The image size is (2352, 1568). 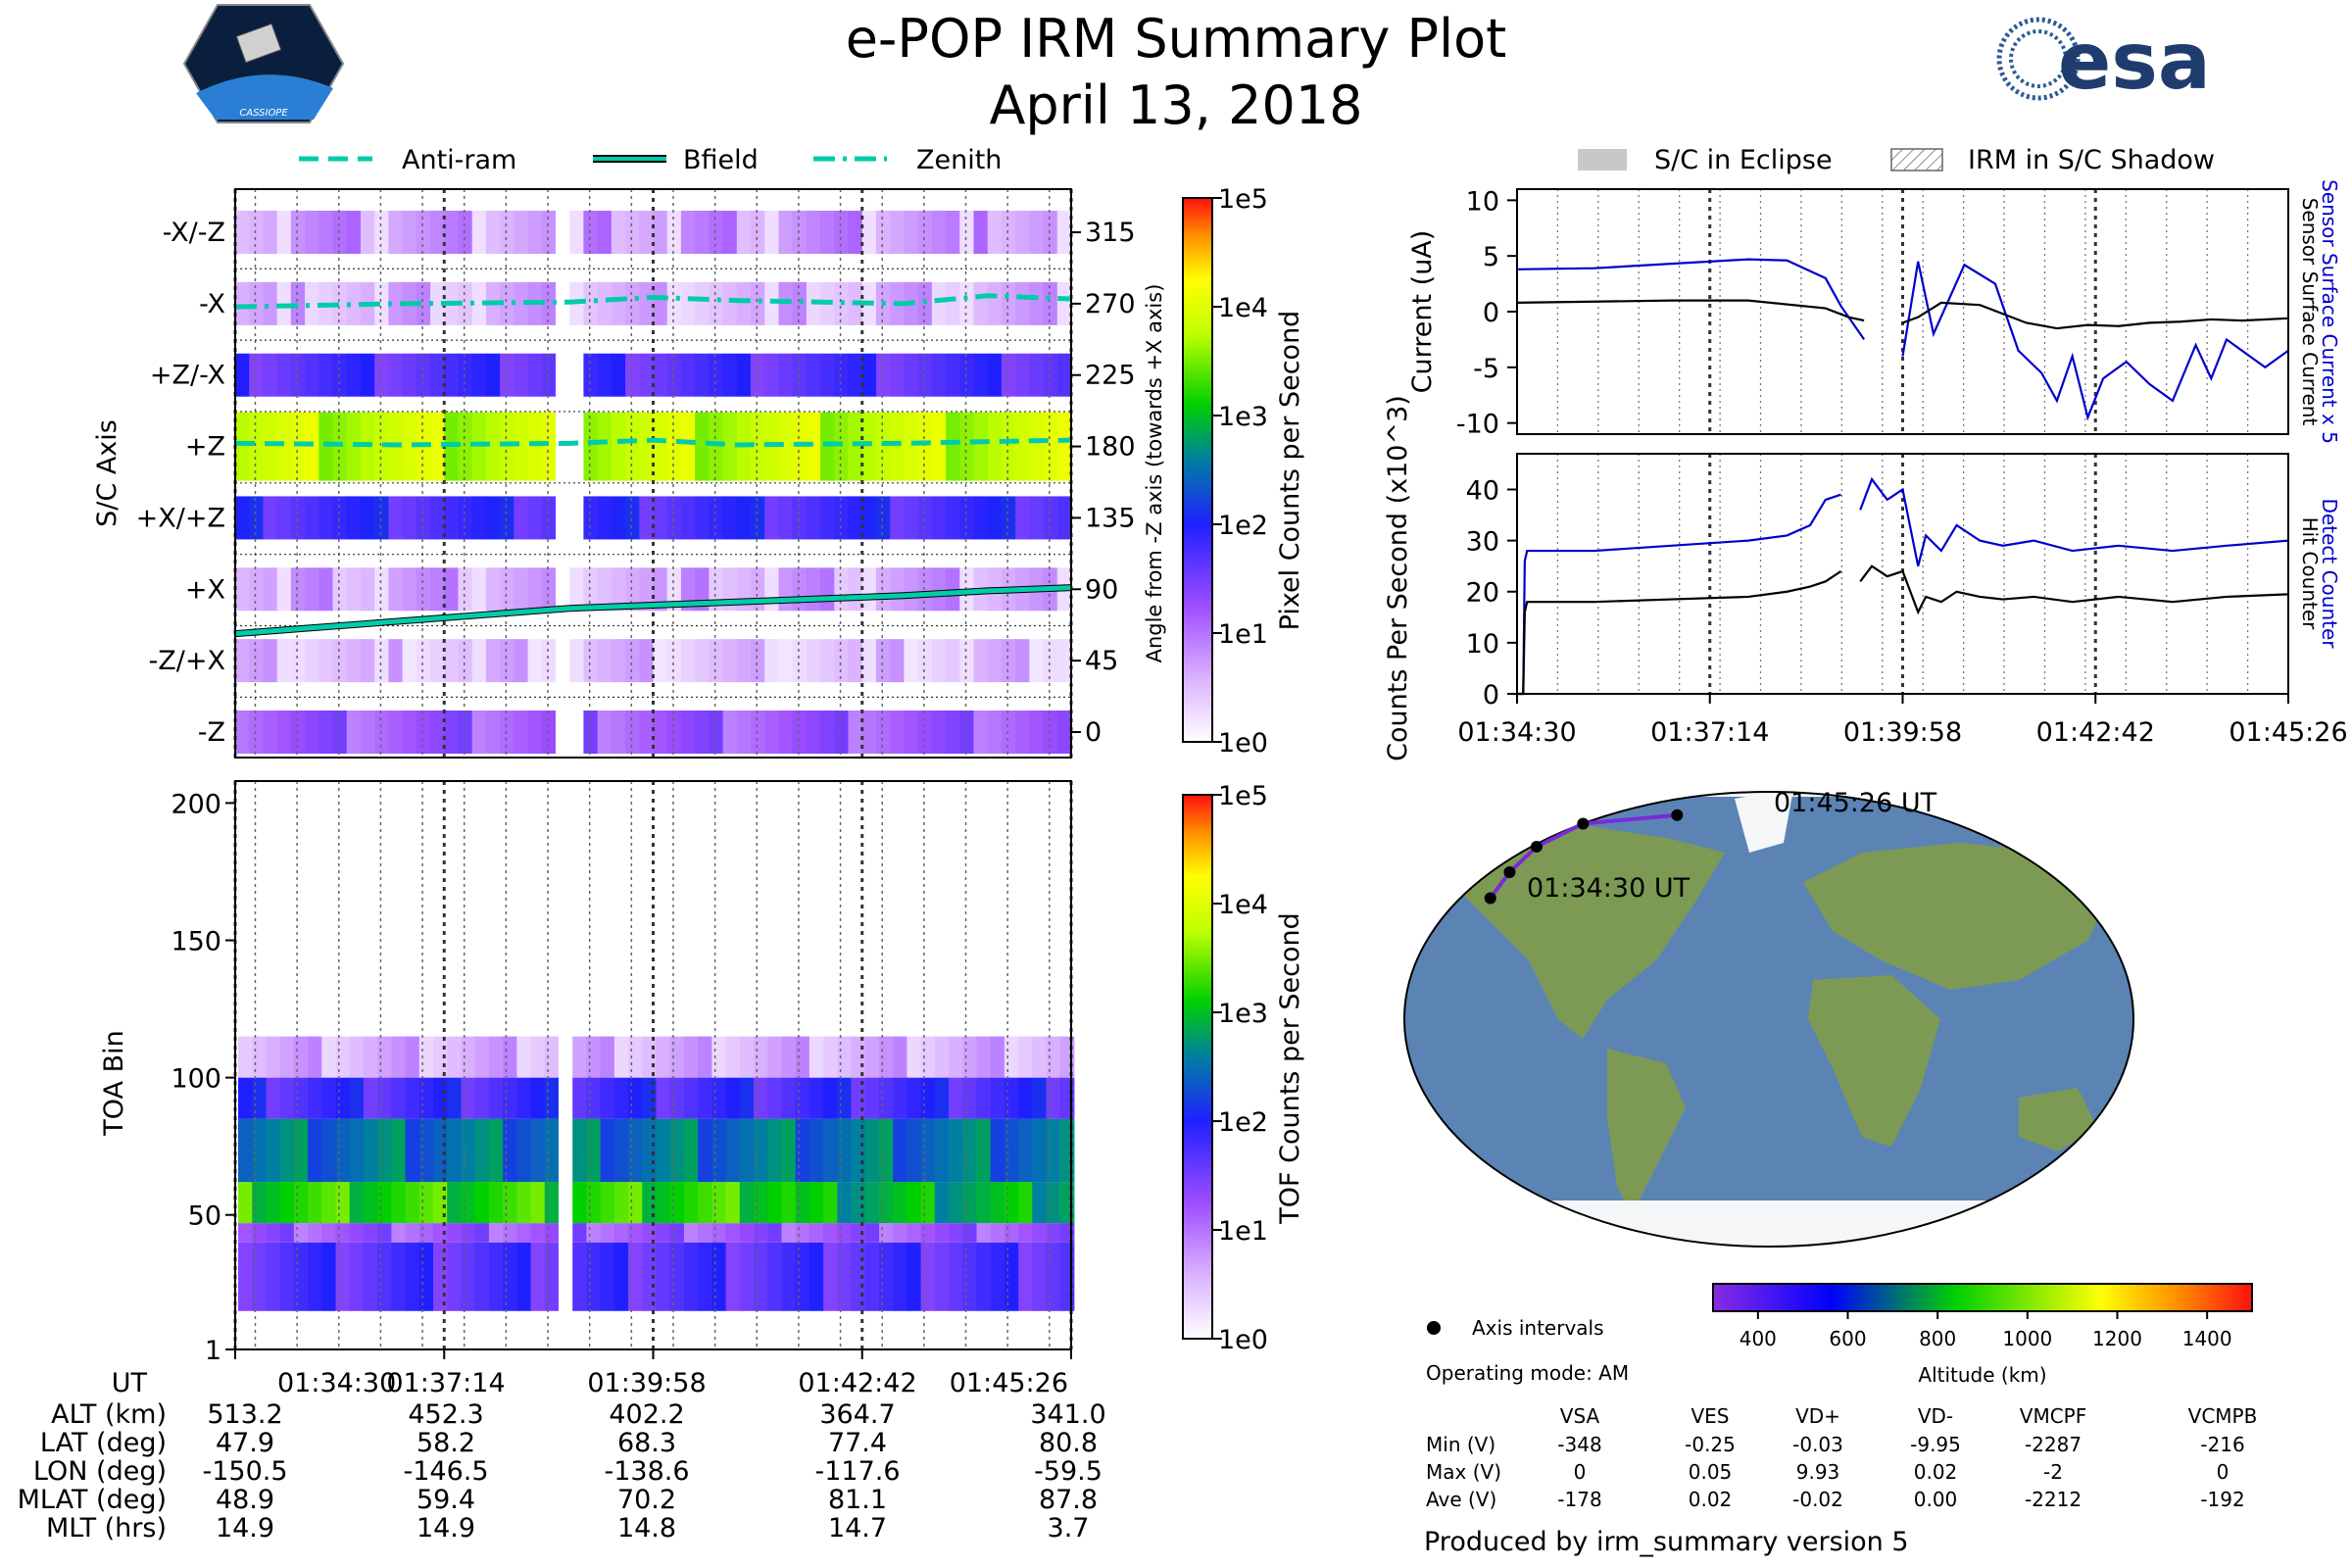 I want to click on orbit-track, so click(x=1584, y=856).